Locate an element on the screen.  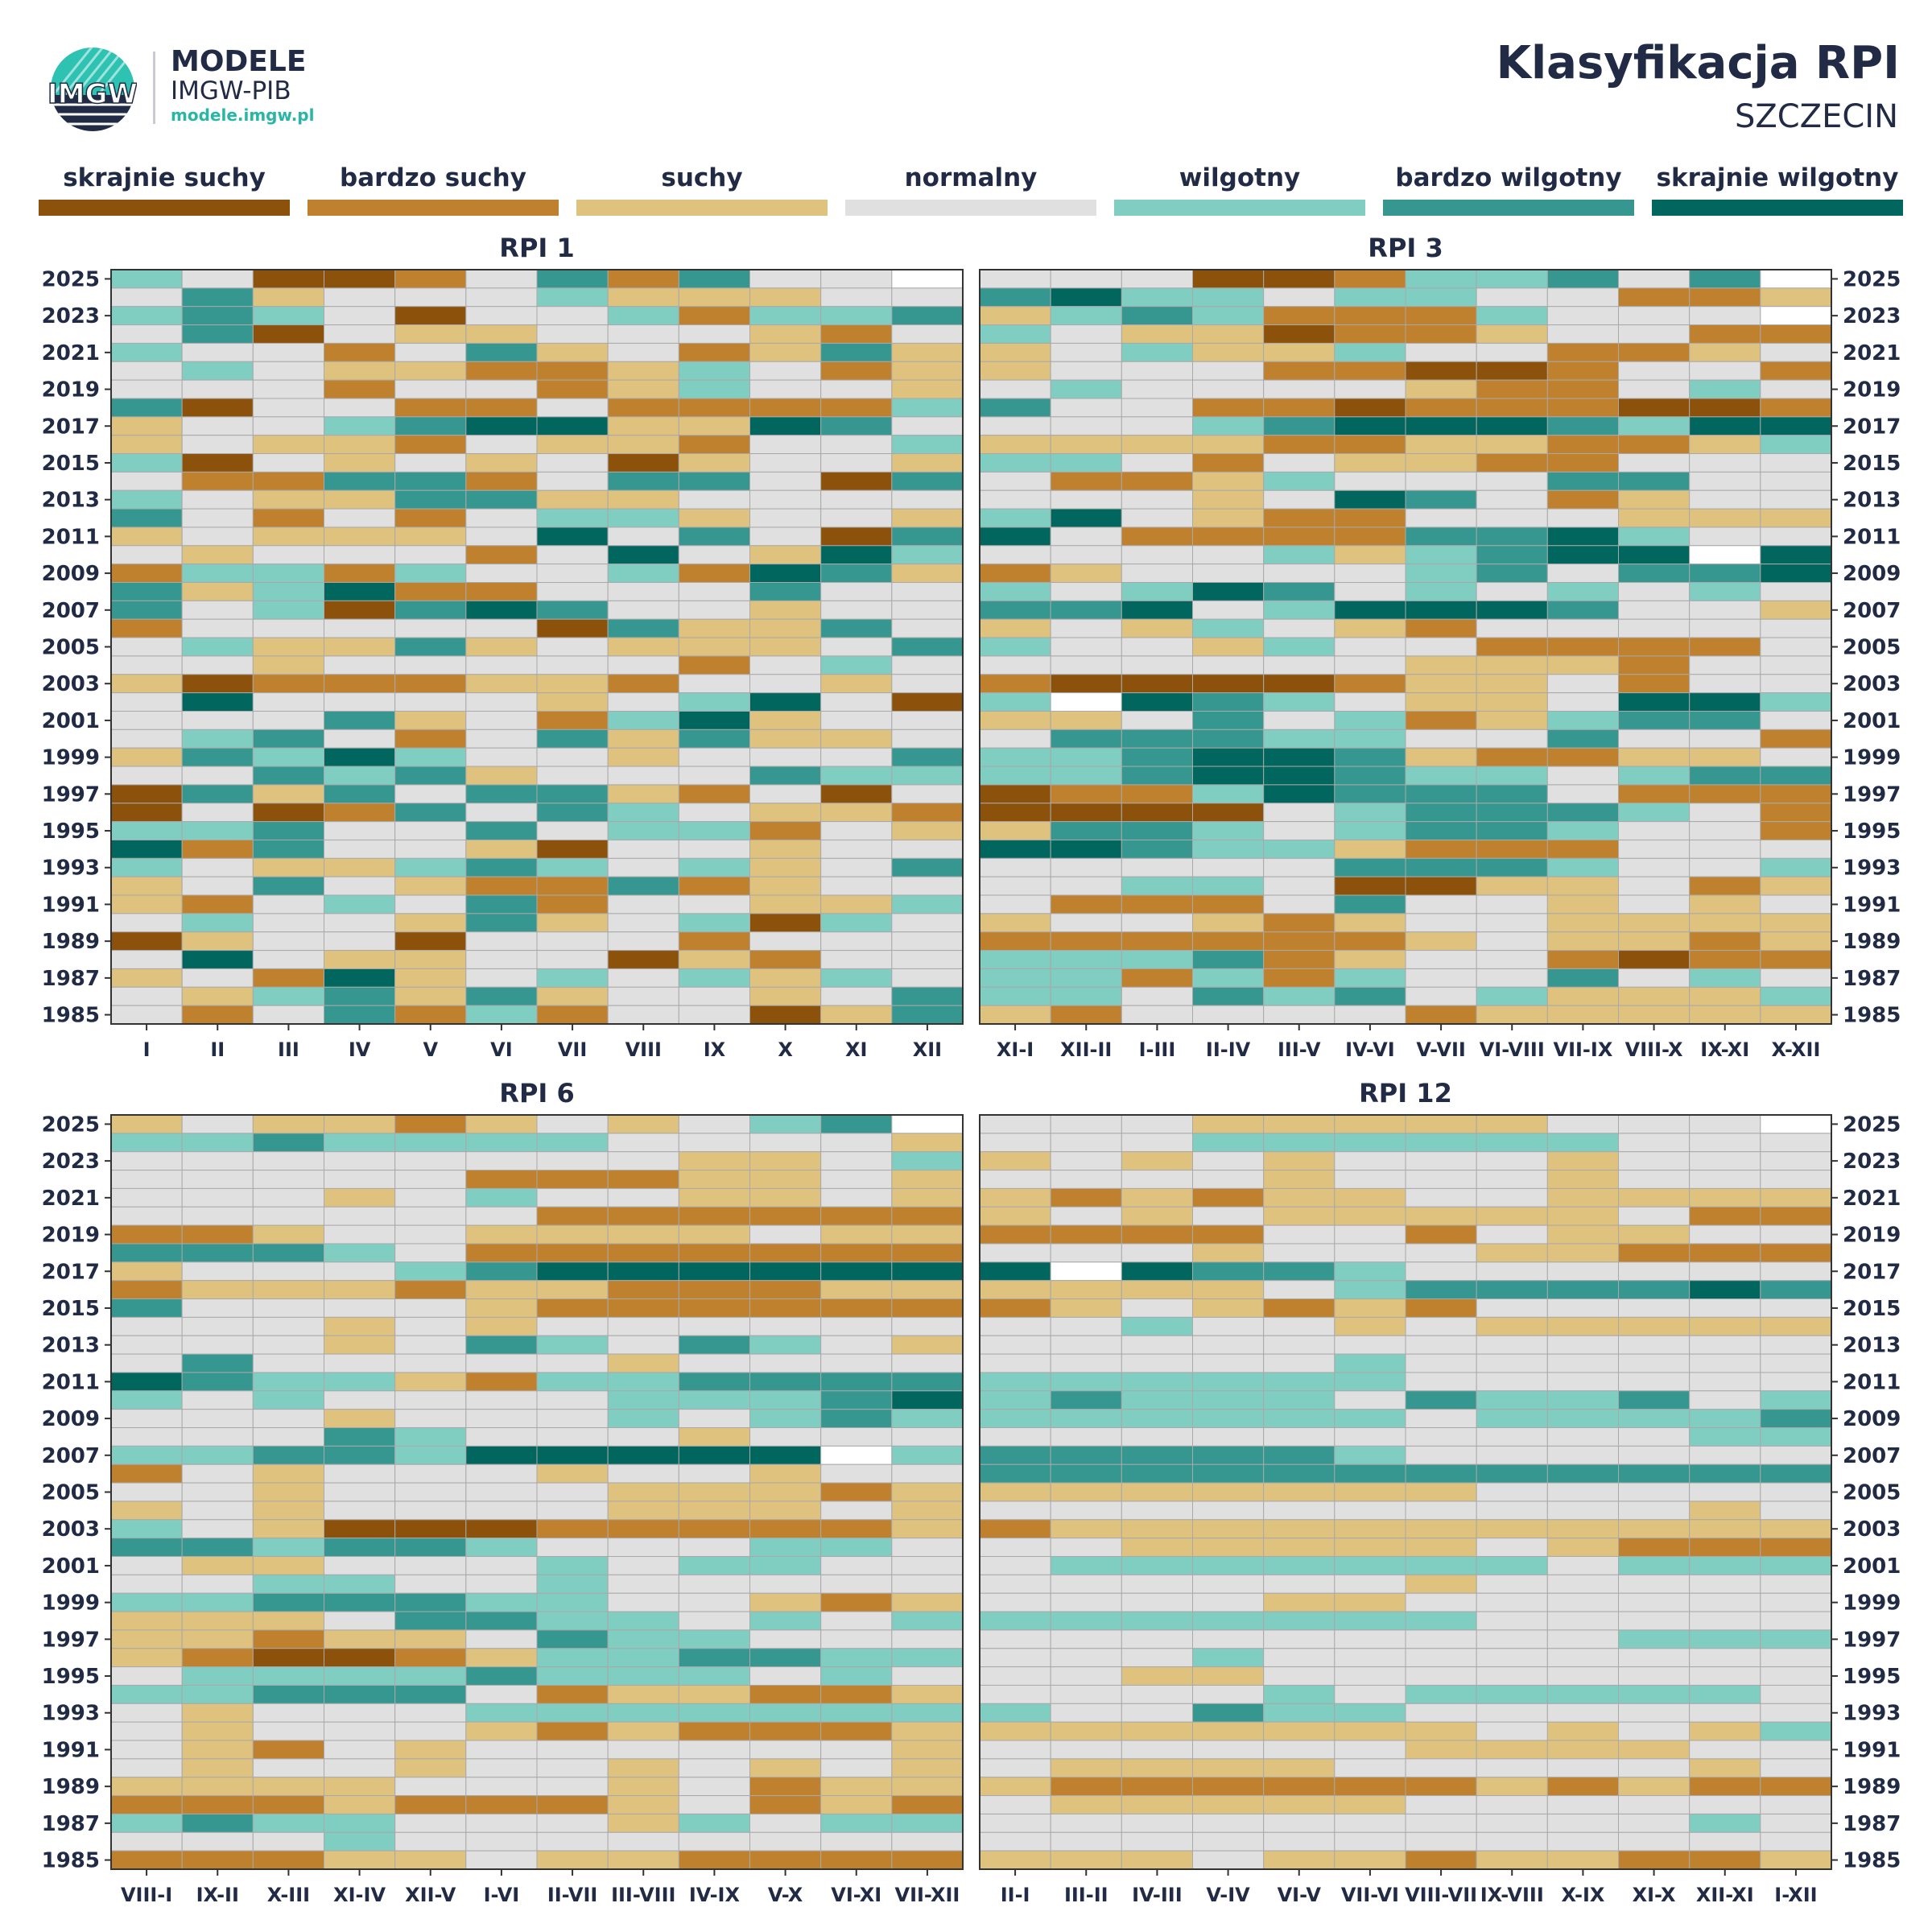
y-tick-label: 2001 is located at coordinates (1872, 721).